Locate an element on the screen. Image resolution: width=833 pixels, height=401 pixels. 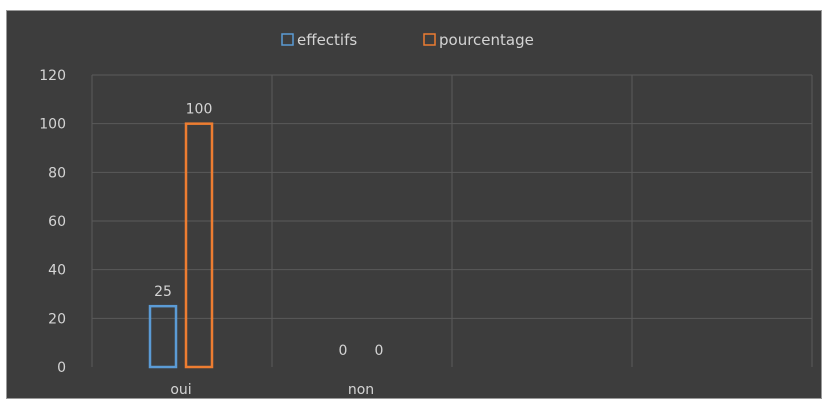
y-tick-label: 40 is located at coordinates (57, 271).